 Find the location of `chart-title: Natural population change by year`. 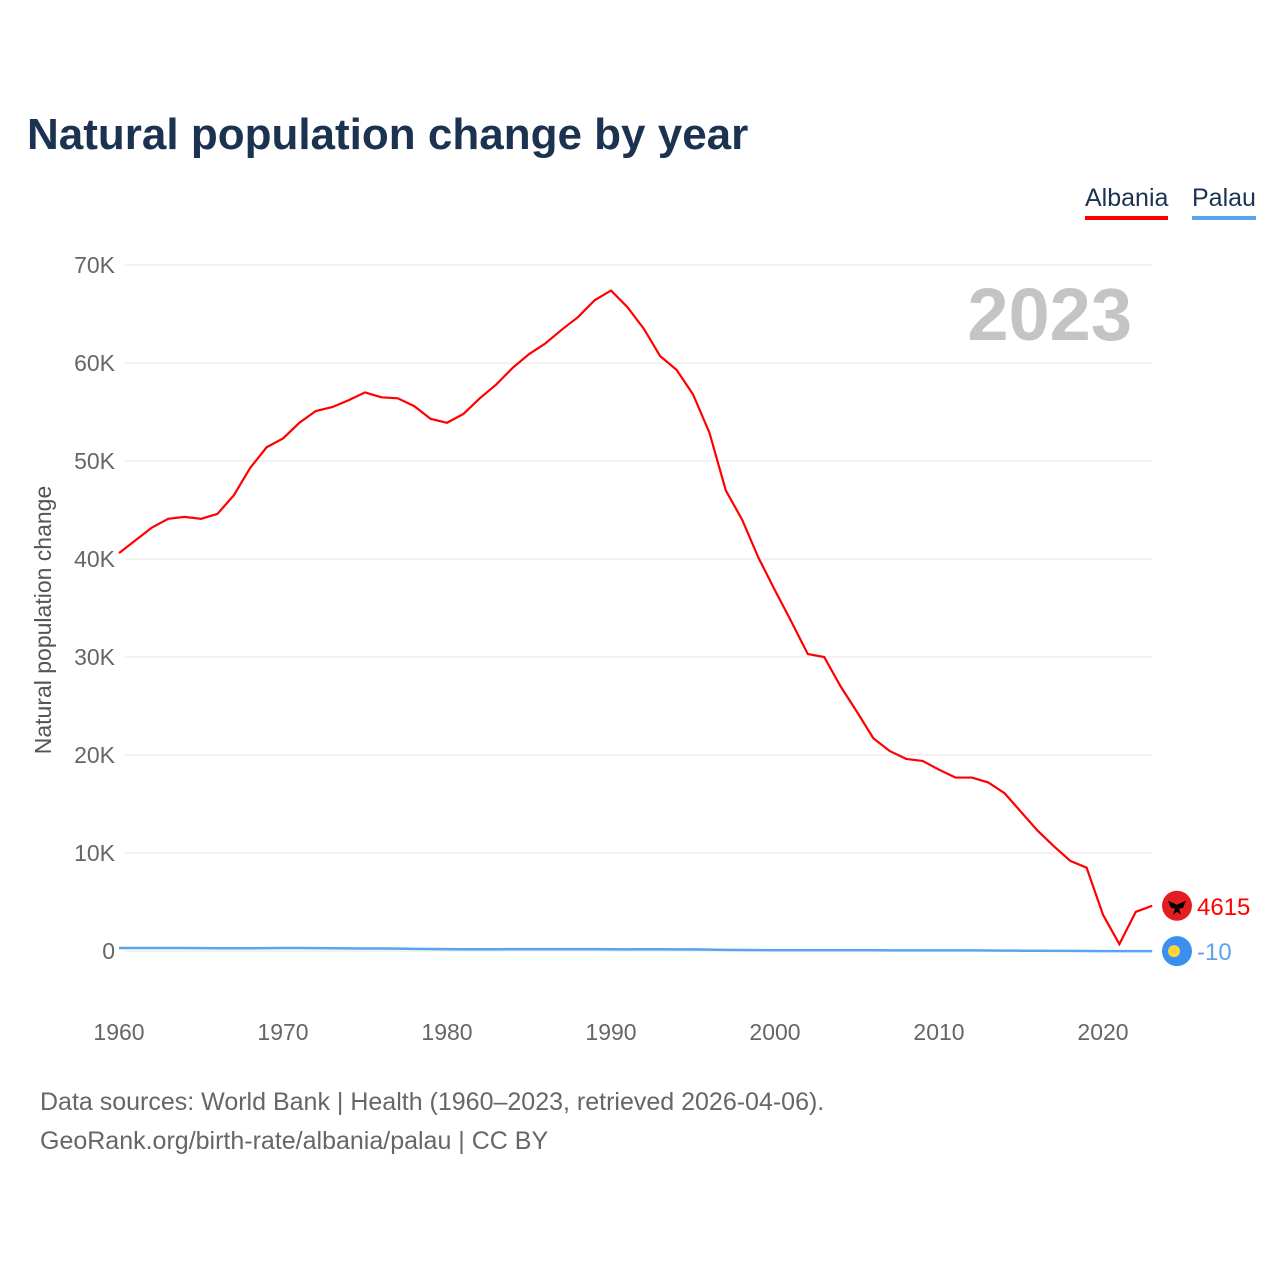

chart-title: Natural population change by year is located at coordinates (388, 134).